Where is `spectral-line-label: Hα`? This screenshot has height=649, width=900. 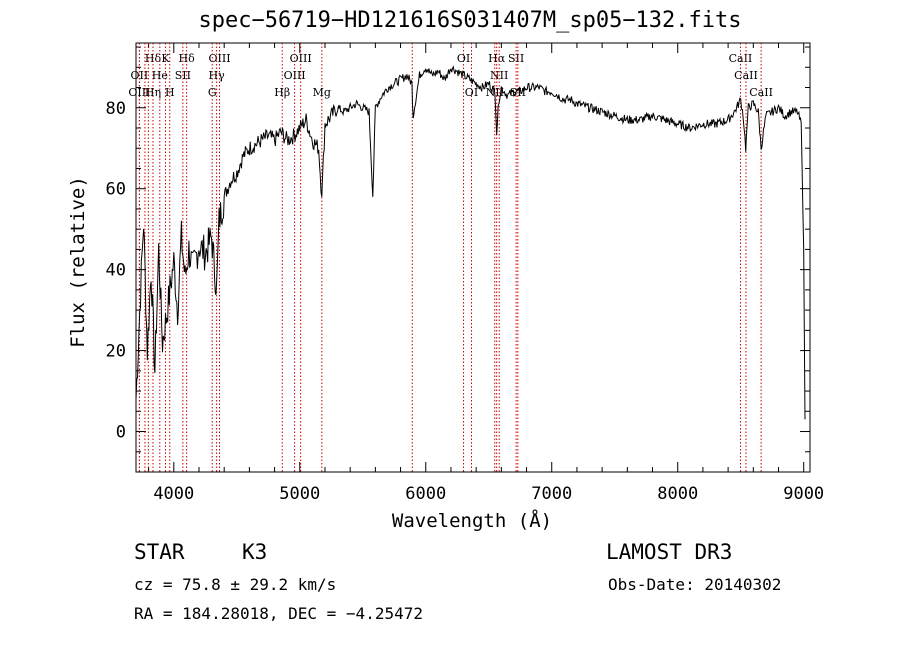
spectral-line-label: Hα is located at coordinates (497, 58).